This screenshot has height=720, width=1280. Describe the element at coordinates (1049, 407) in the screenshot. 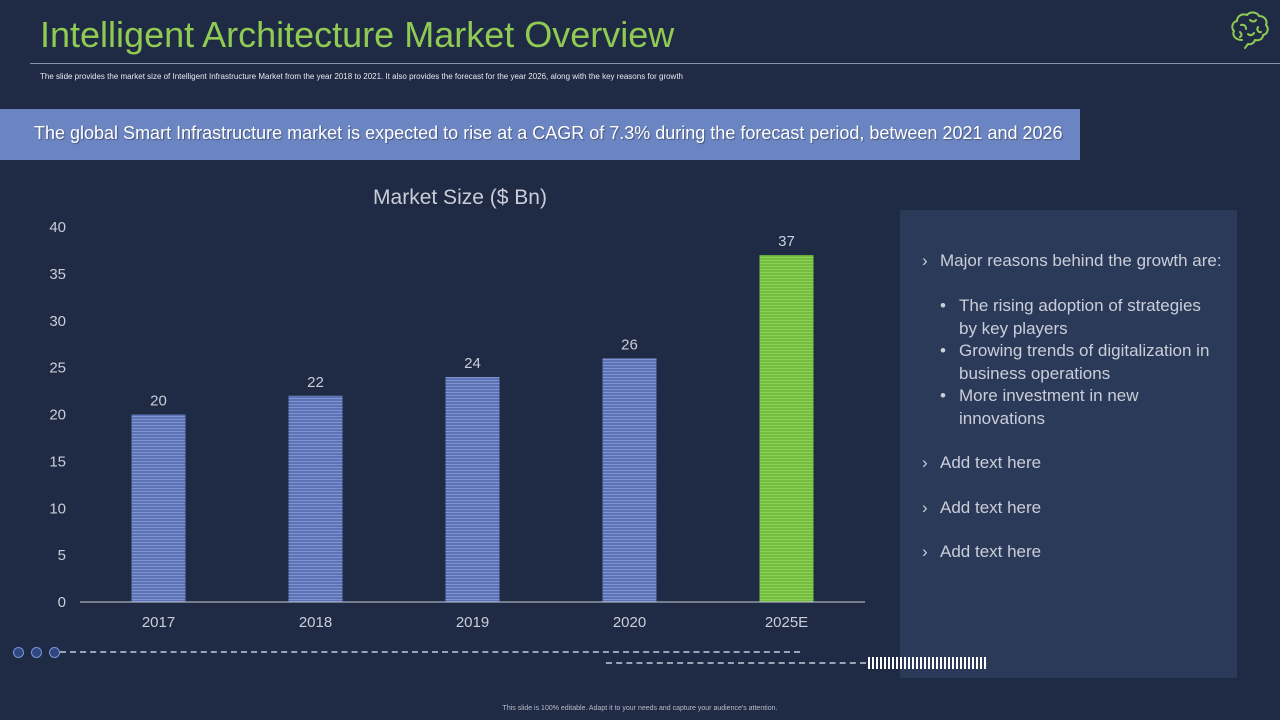

I see `sub-reason-text: More investment in new innovations` at that location.